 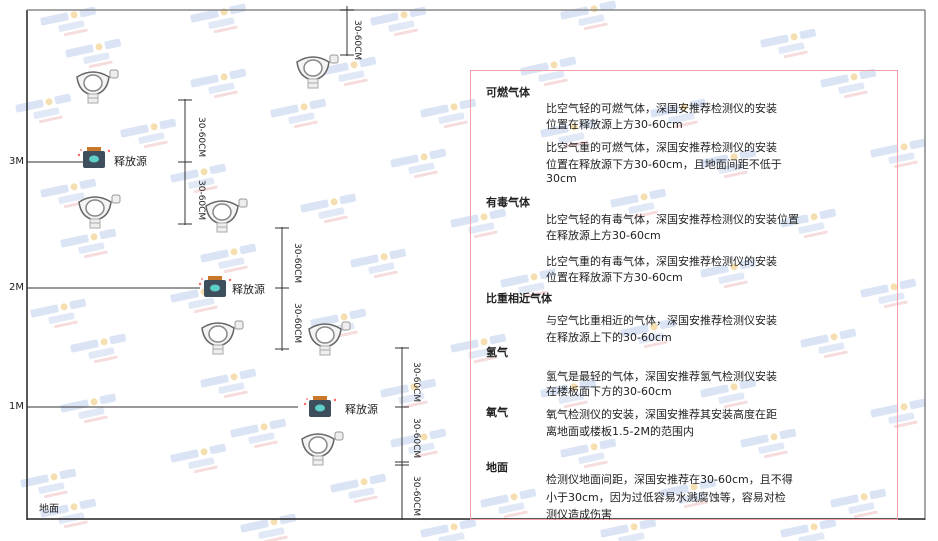 What do you see at coordinates (661, 261) in the screenshot?
I see `guideline-text: 比空气重的有毒气体，深国安推荐检测仪的安装` at bounding box center [661, 261].